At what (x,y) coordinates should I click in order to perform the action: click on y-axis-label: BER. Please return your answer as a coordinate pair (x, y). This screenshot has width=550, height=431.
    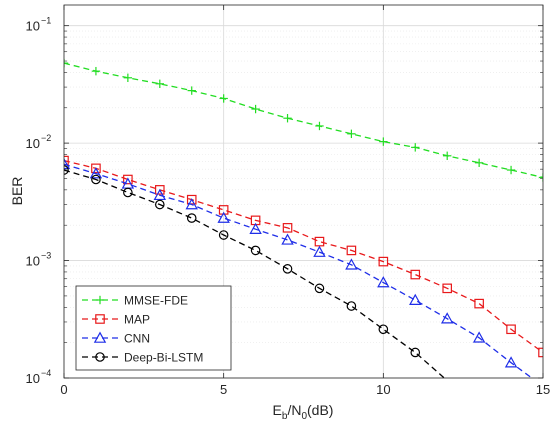
    Looking at the image, I should click on (17, 191).